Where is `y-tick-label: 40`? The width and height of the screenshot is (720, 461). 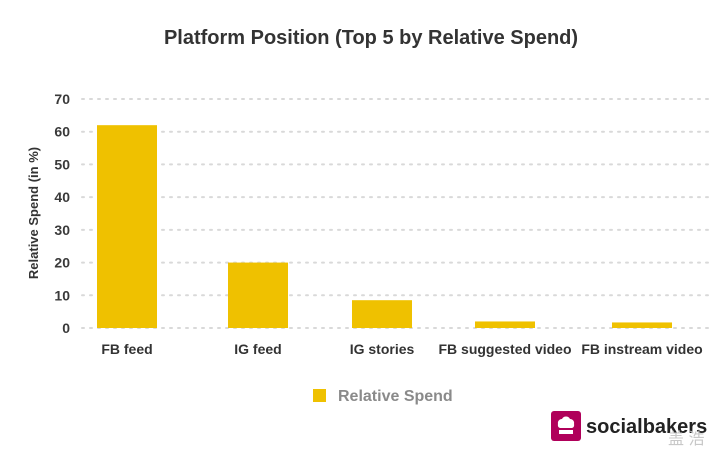 y-tick-label: 40 is located at coordinates (62, 197).